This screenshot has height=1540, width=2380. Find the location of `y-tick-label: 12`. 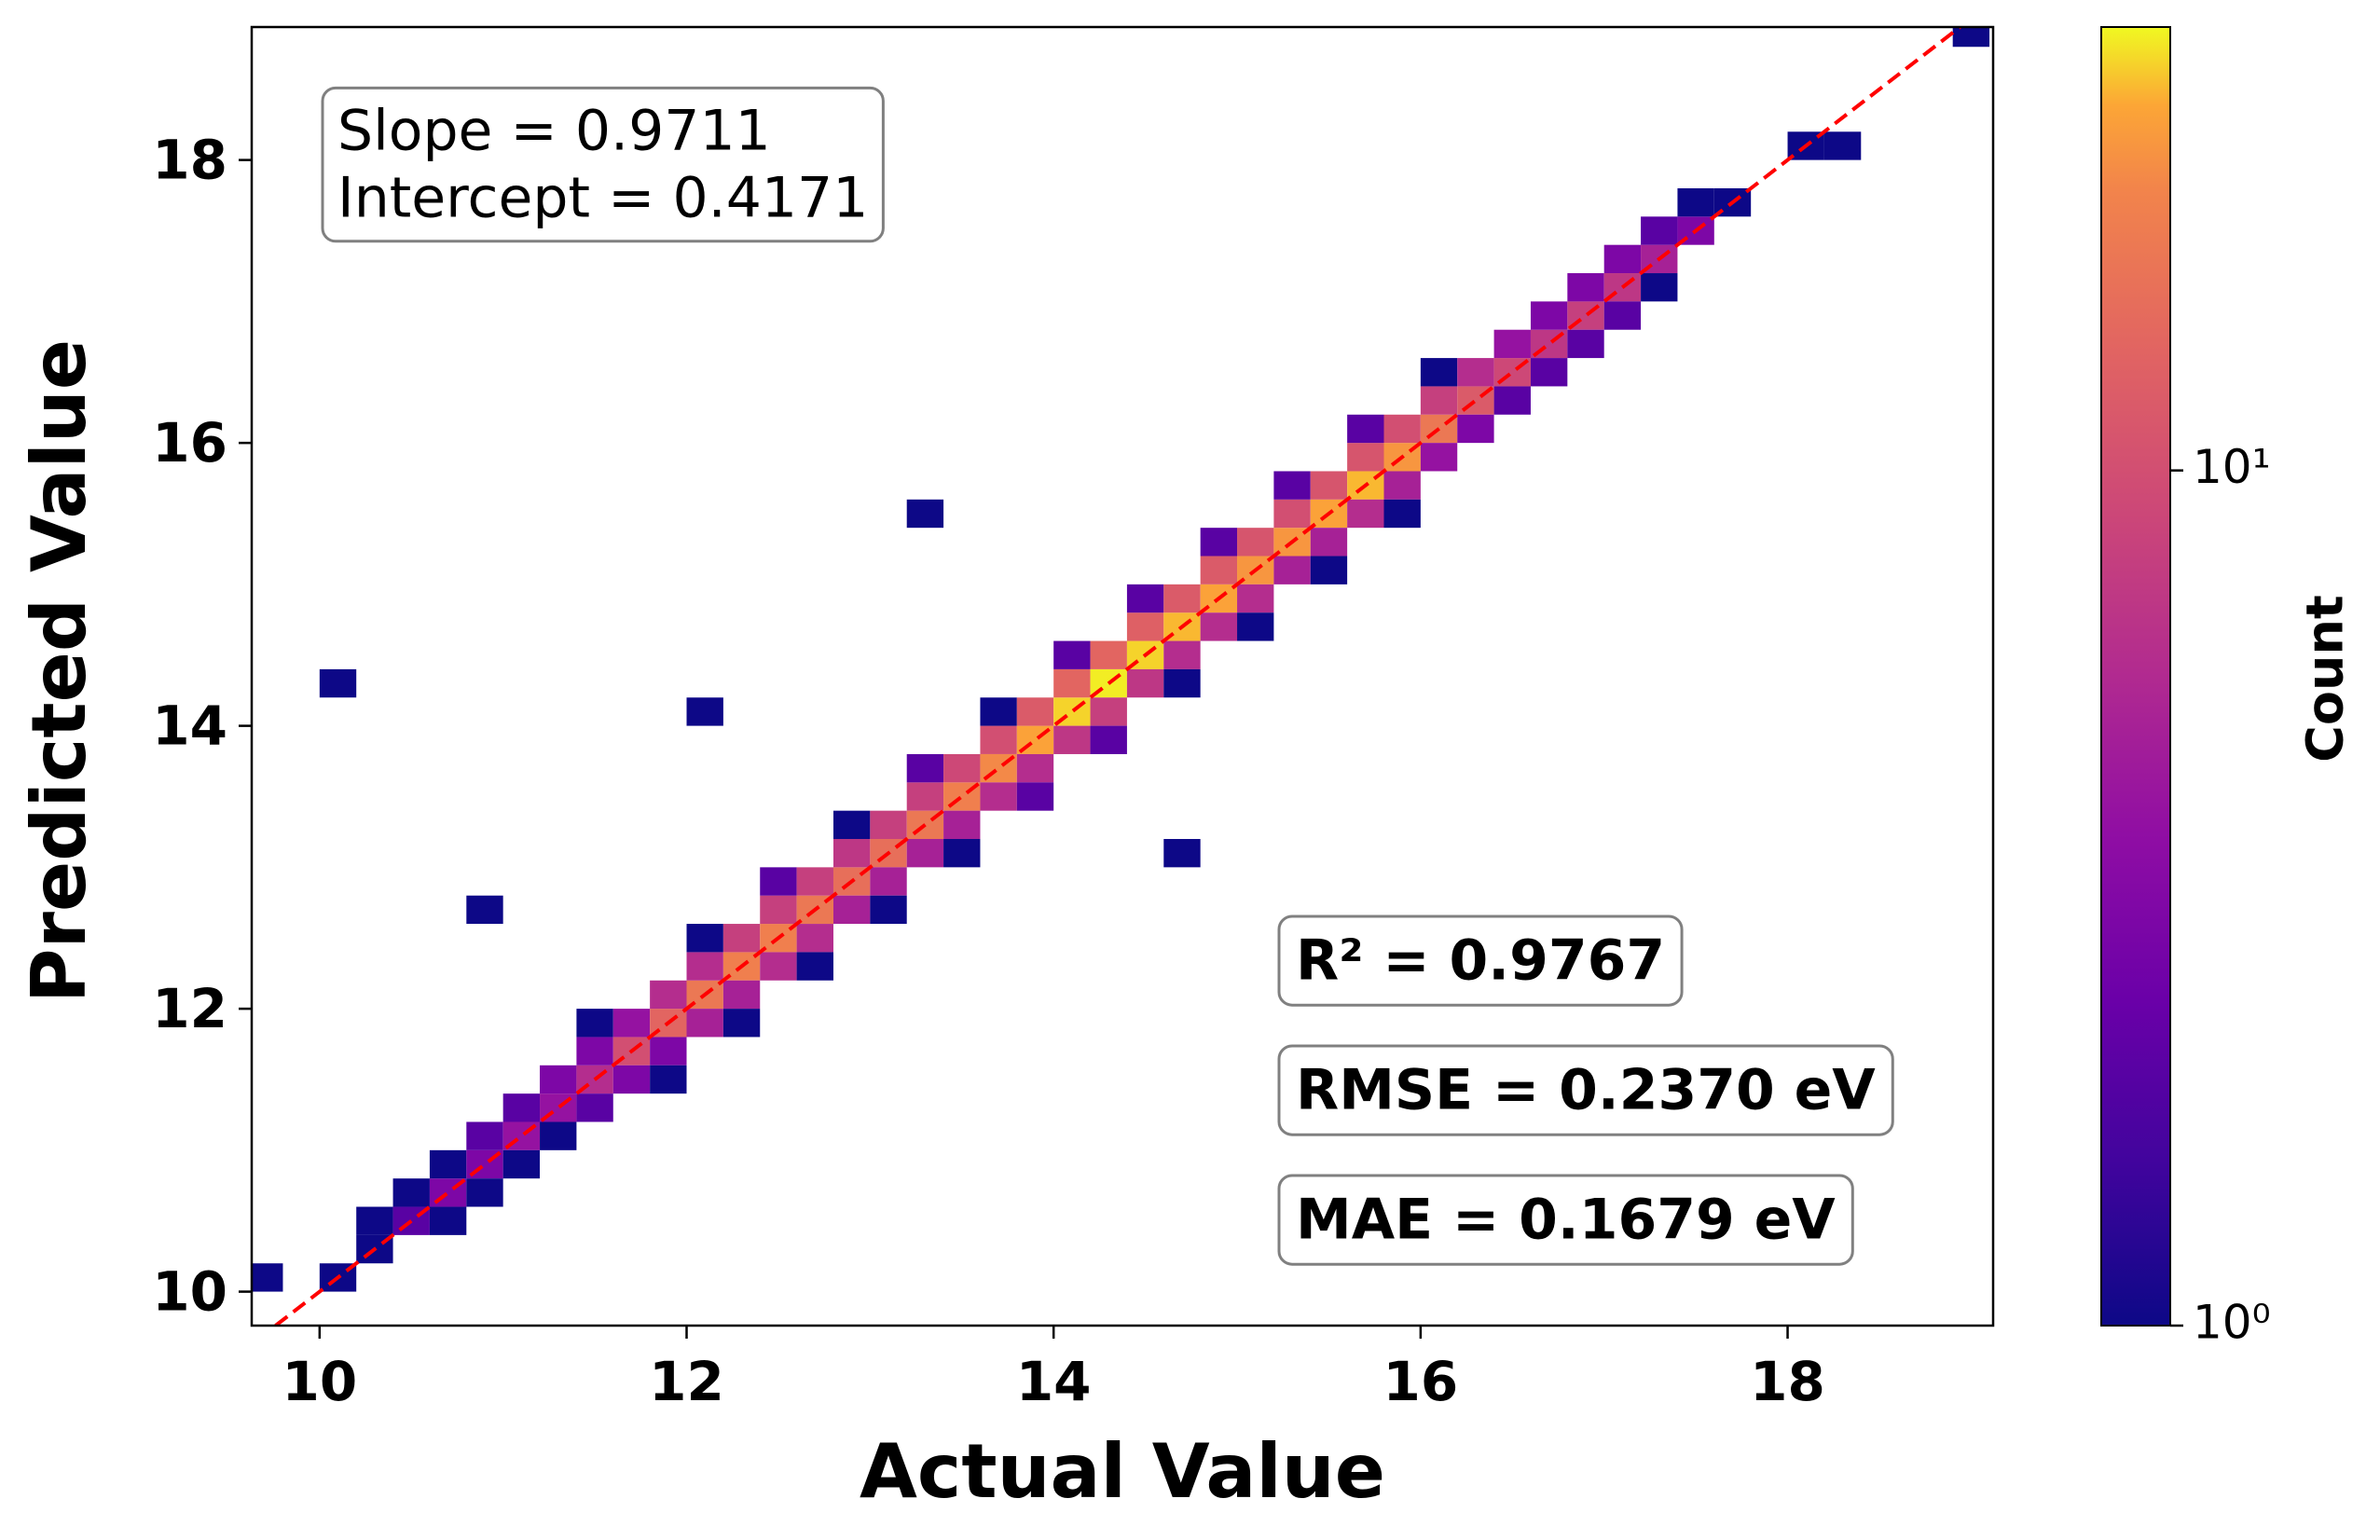

y-tick-label: 12 is located at coordinates (189, 1008).